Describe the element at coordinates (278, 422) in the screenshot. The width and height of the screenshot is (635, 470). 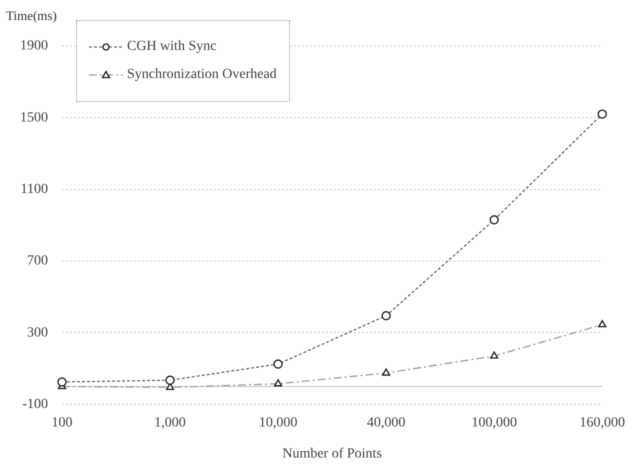
I see `x-tick-label: 10,000` at that location.